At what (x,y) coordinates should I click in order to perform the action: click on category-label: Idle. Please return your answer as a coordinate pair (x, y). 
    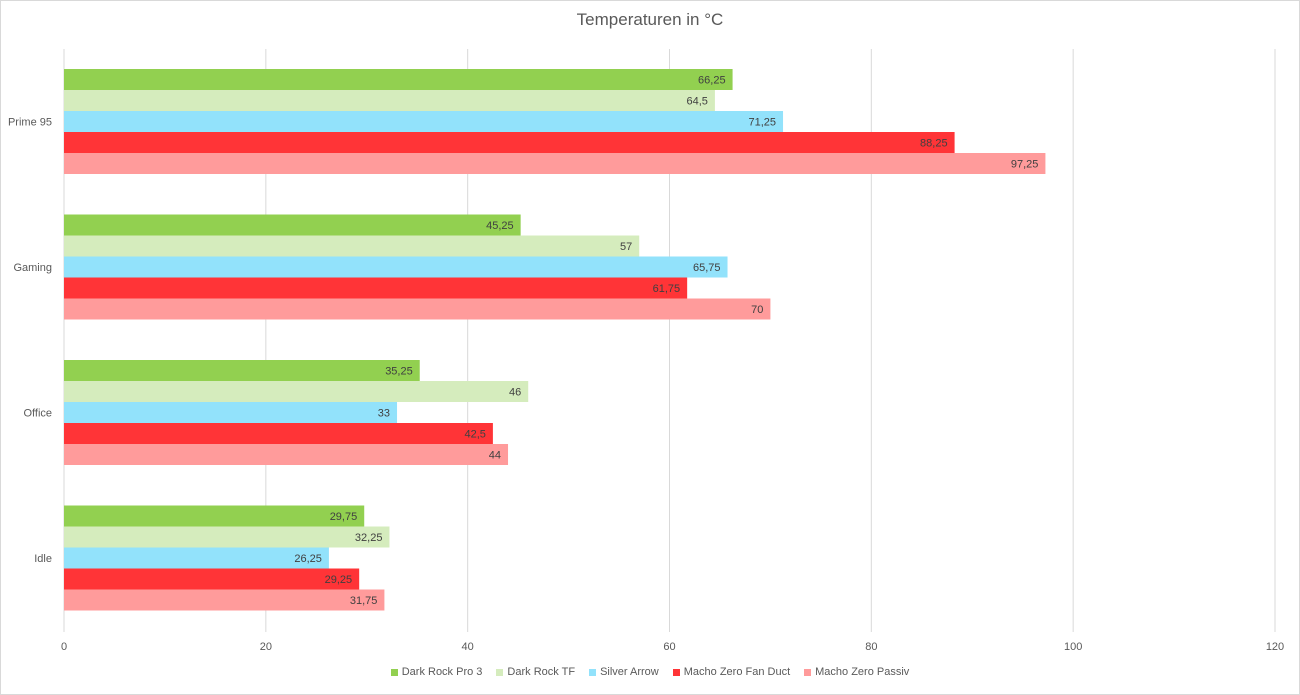
    Looking at the image, I should click on (43, 559).